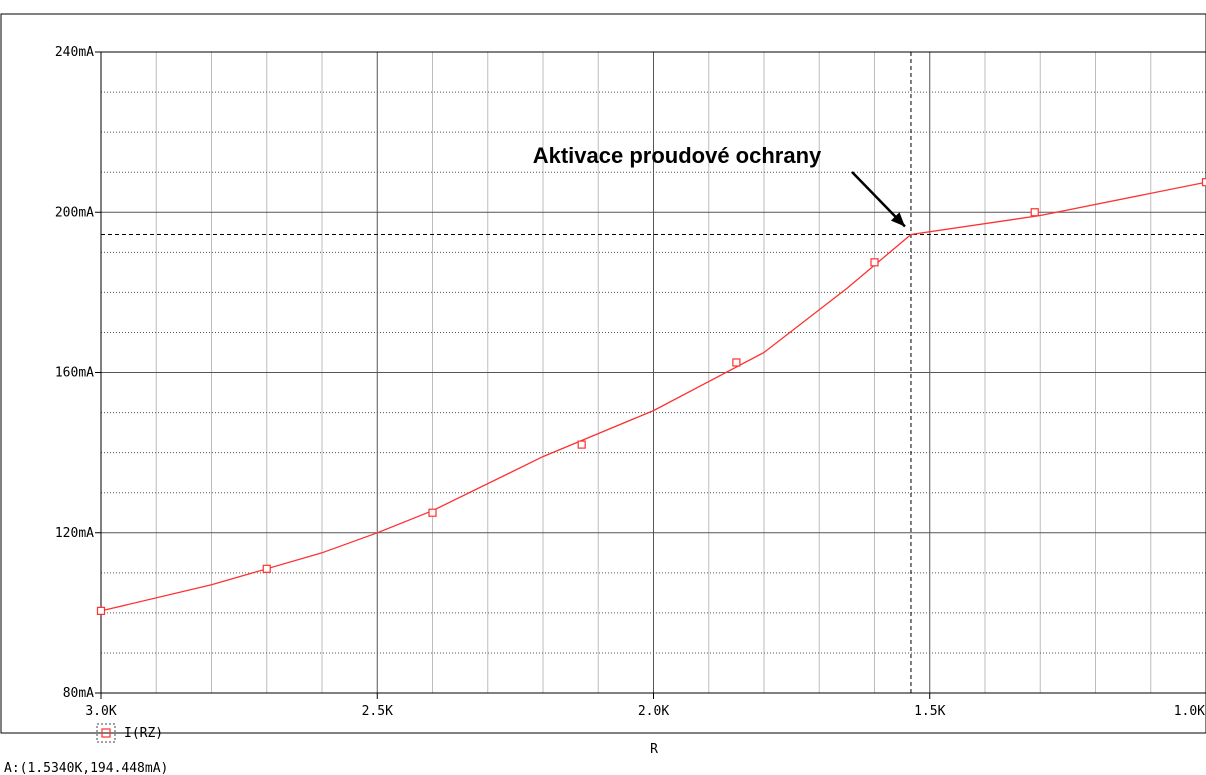 Image resolution: width=1206 pixels, height=775 pixels. What do you see at coordinates (74, 373) in the screenshot?
I see `y-tick-label: 160mA` at bounding box center [74, 373].